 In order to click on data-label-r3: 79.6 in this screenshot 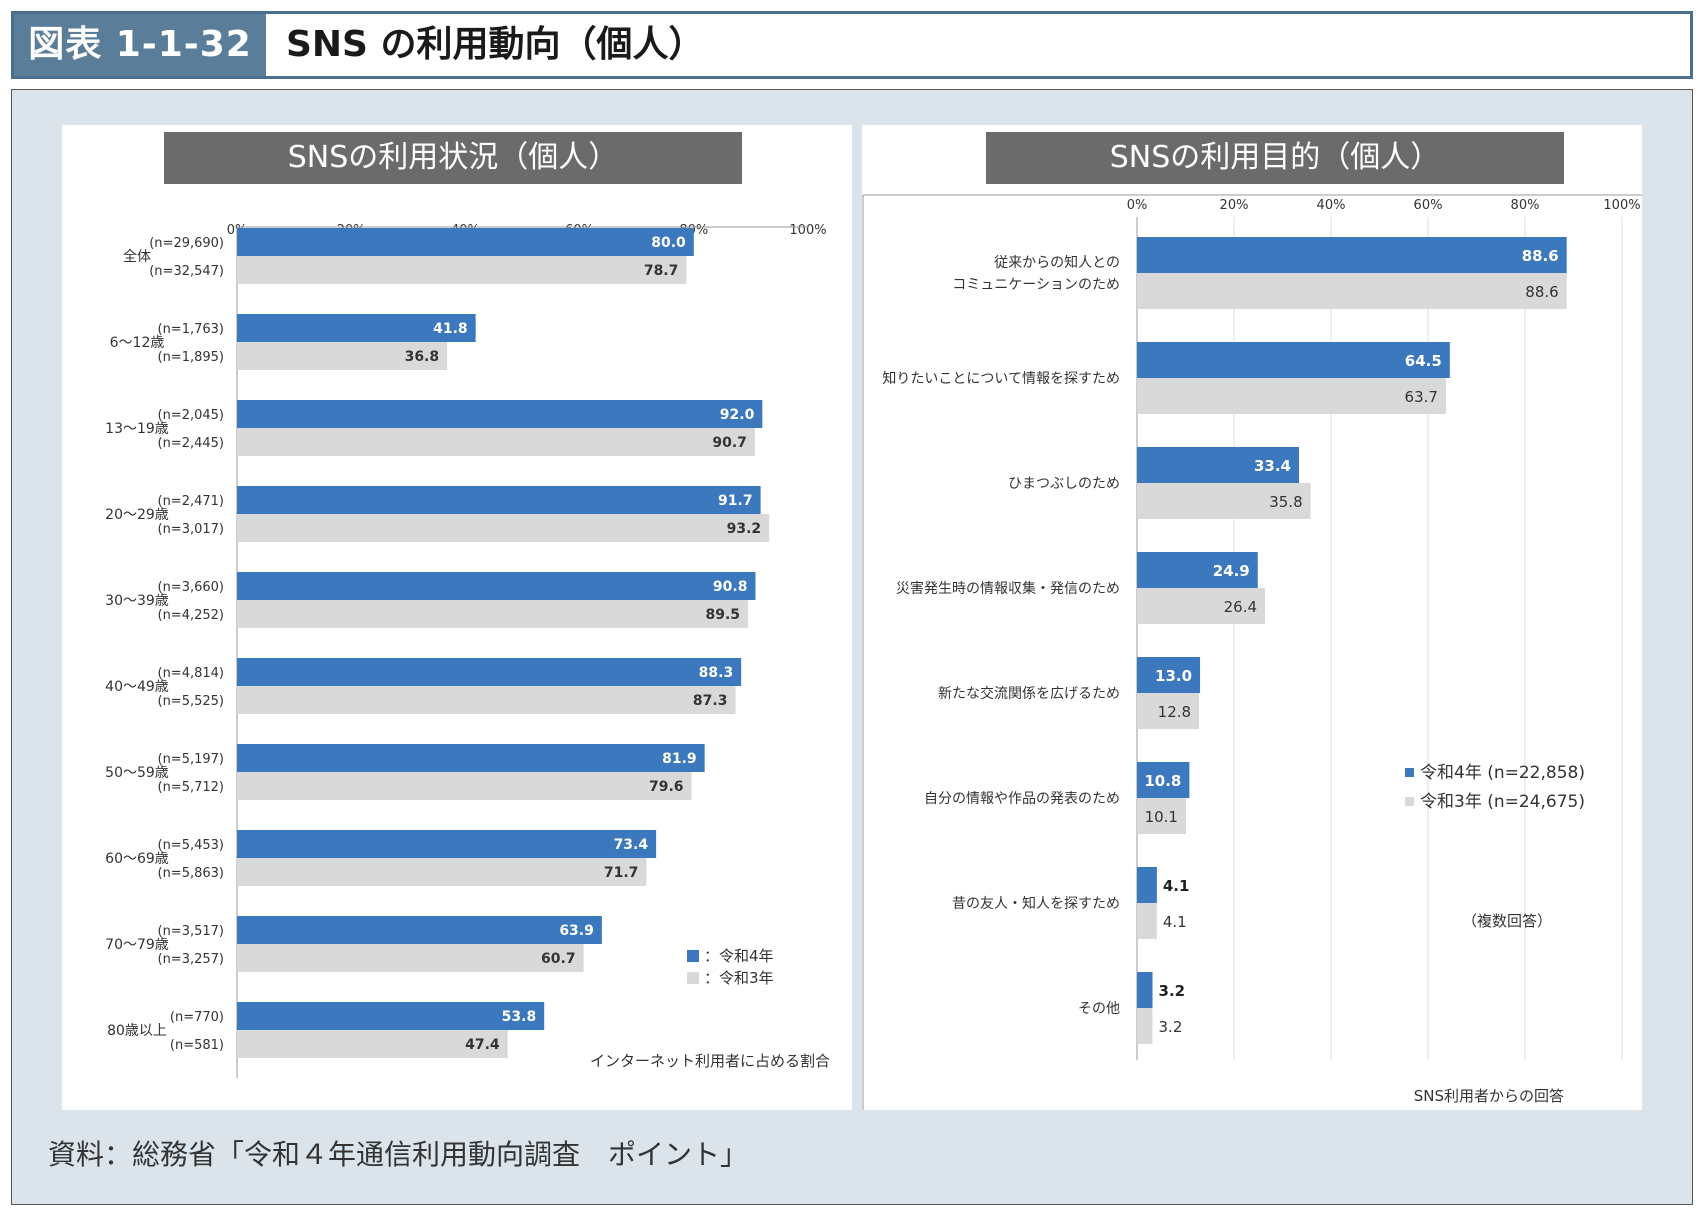, I will do `click(666, 787)`.